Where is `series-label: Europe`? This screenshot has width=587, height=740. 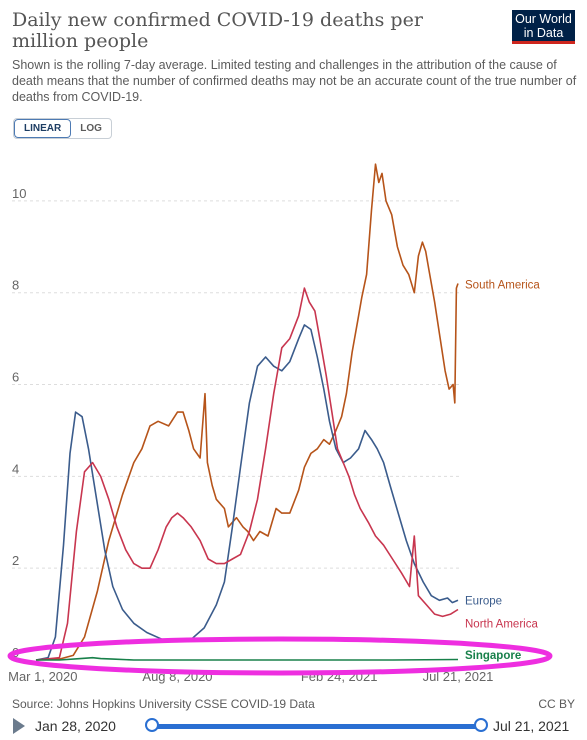 series-label: Europe is located at coordinates (483, 601).